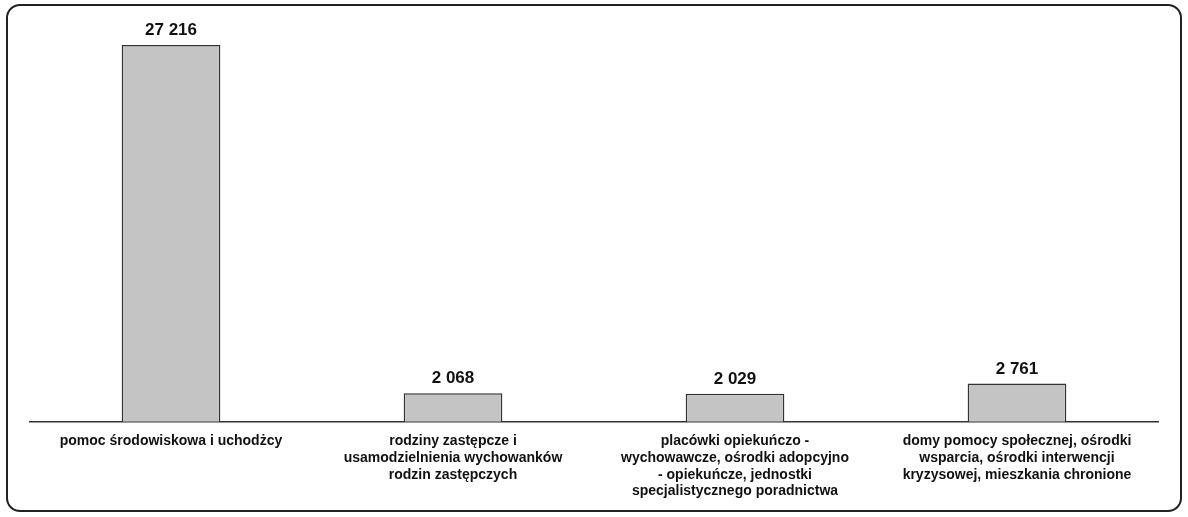 This screenshot has height=517, width=1188. I want to click on x-tick-label: domy pomocy społecznej, ośrodki wsparcia, ośrodki interwencji kryzysowej, mieszkania chronione, so click(1017, 457).